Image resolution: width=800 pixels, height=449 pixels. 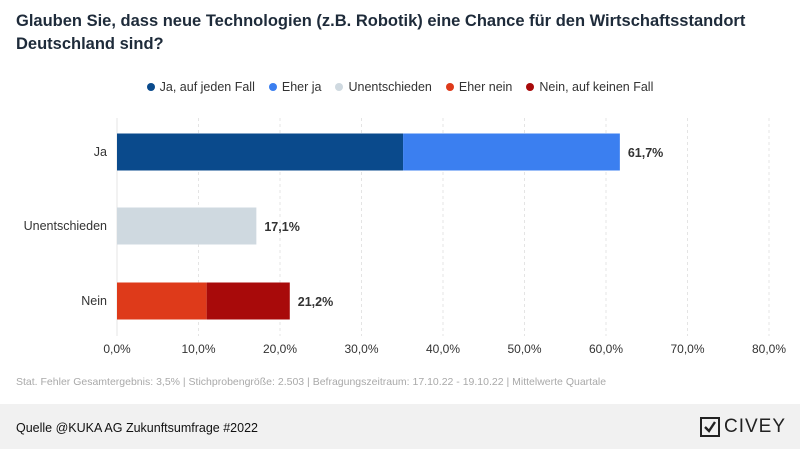 What do you see at coordinates (361, 349) in the screenshot?
I see `x-tick-label: 30,0%` at bounding box center [361, 349].